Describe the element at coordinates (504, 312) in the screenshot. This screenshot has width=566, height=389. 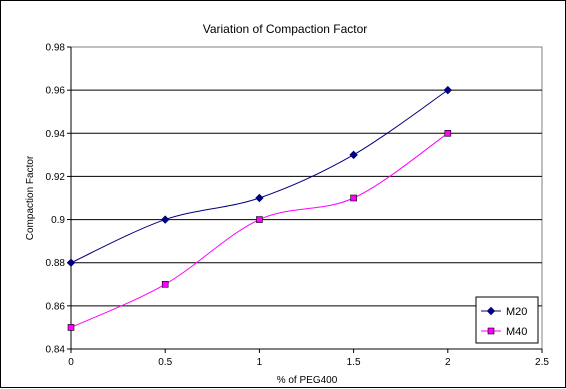
I see `legend-item-m20: M20` at that location.